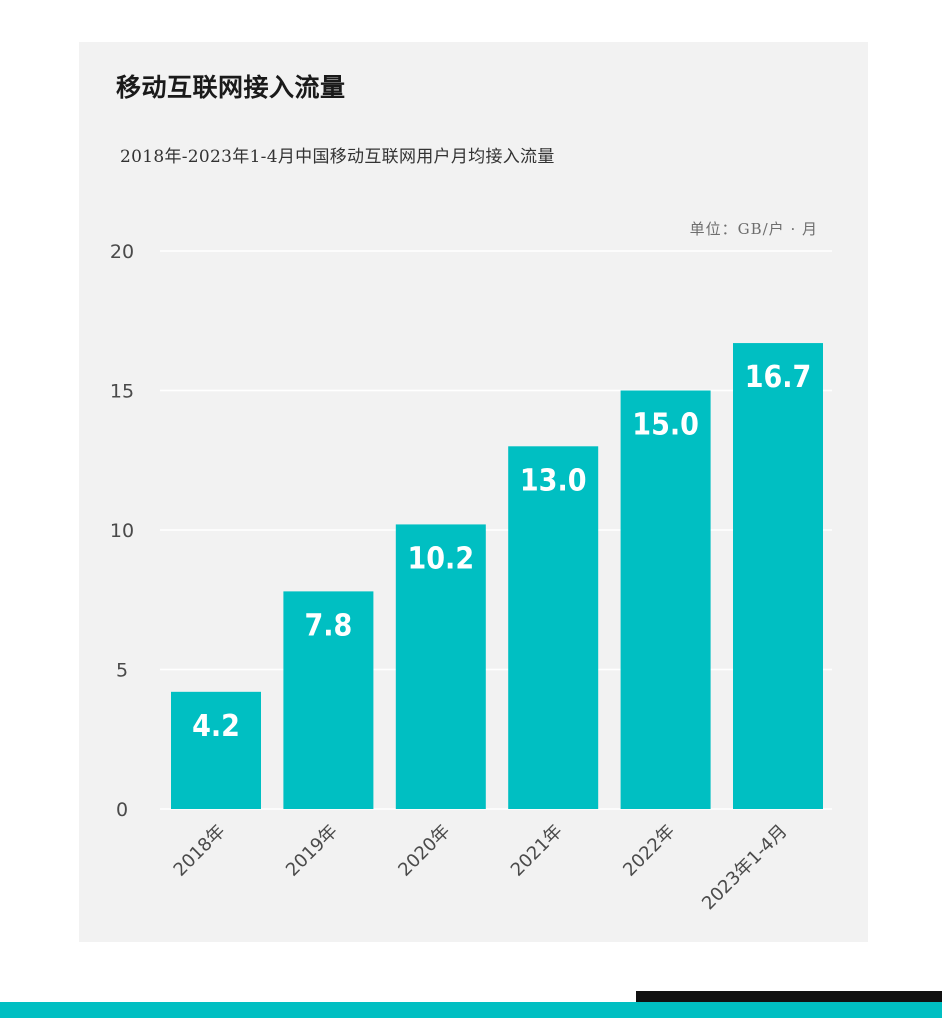  What do you see at coordinates (424, 851) in the screenshot?
I see `x-tick-label: 2020年` at bounding box center [424, 851].